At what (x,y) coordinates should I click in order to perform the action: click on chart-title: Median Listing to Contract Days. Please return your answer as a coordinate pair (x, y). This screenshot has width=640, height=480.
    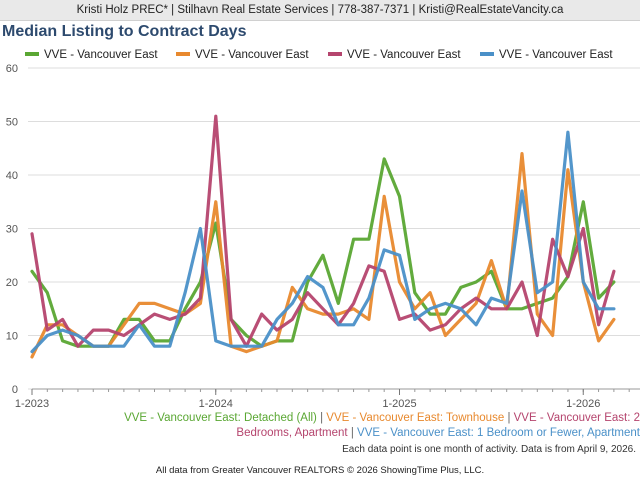
    Looking at the image, I should click on (124, 31).